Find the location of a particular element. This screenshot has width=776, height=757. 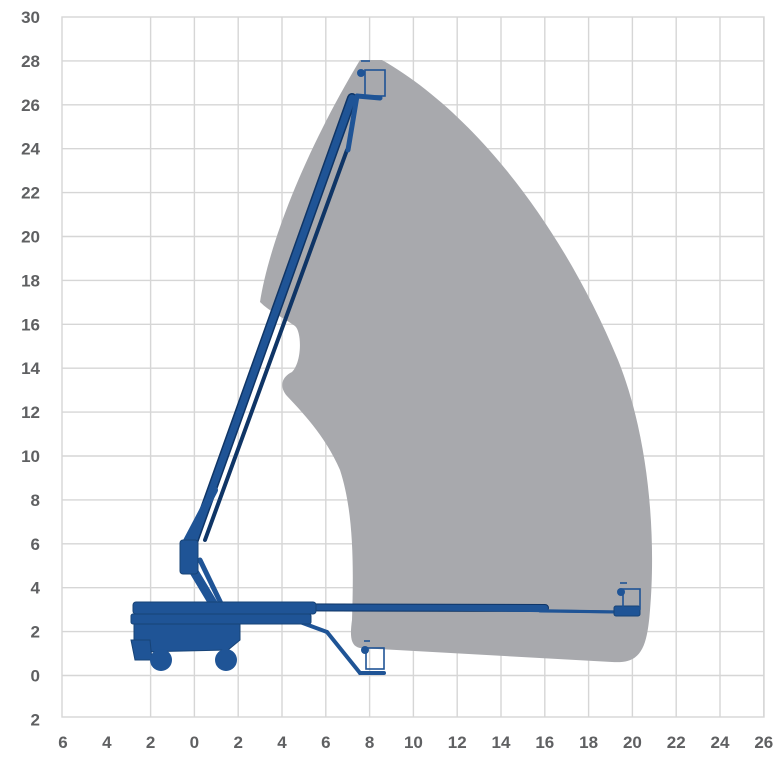

y-tick-label: 16 is located at coordinates (30, 324).